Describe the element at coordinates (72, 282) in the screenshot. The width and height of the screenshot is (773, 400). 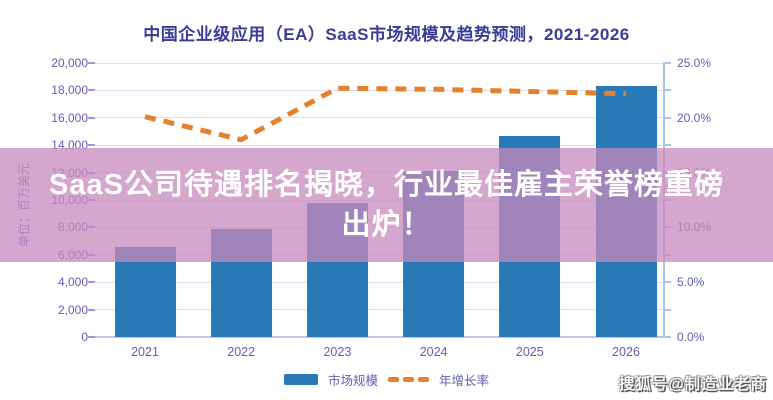
I see `y-axis-left-tick-label: 4,000` at that location.